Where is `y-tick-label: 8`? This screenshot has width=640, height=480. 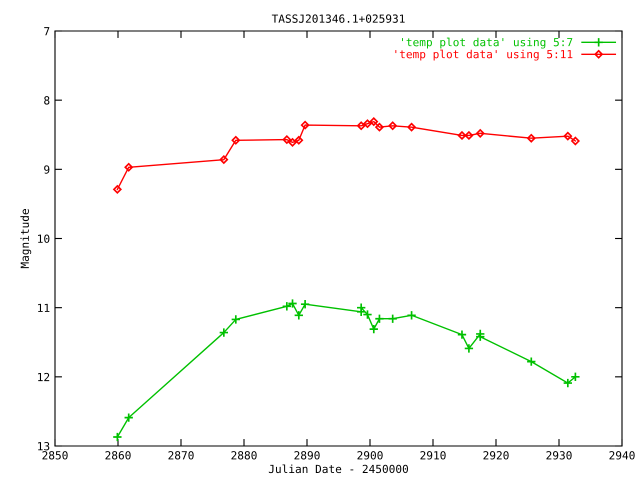 y-tick-label: 8 is located at coordinates (47, 100).